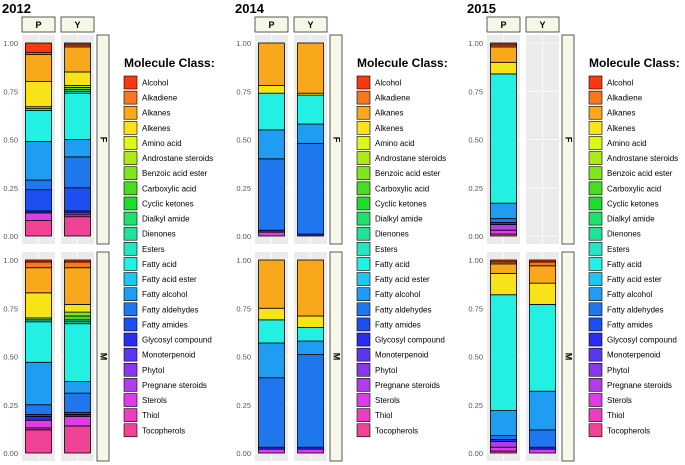  What do you see at coordinates (156, 128) in the screenshot?
I see `legend-label: Alkenes` at bounding box center [156, 128].